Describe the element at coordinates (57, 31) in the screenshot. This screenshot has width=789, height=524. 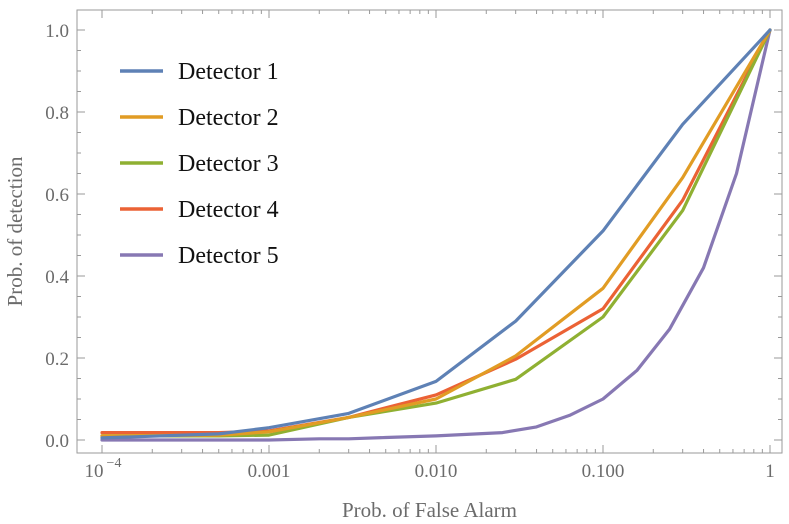
I see `y-tick-label: 1.0` at that location.